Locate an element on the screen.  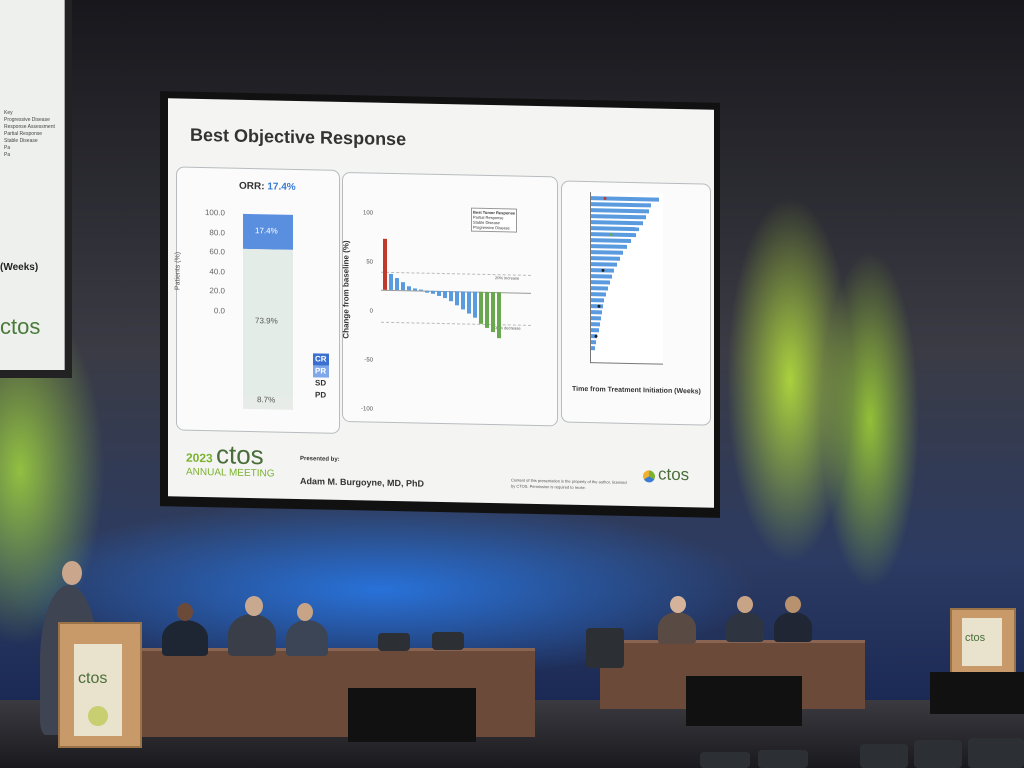
waterfall-y-label: Change from baseline (%) is located at coordinates (346, 289).